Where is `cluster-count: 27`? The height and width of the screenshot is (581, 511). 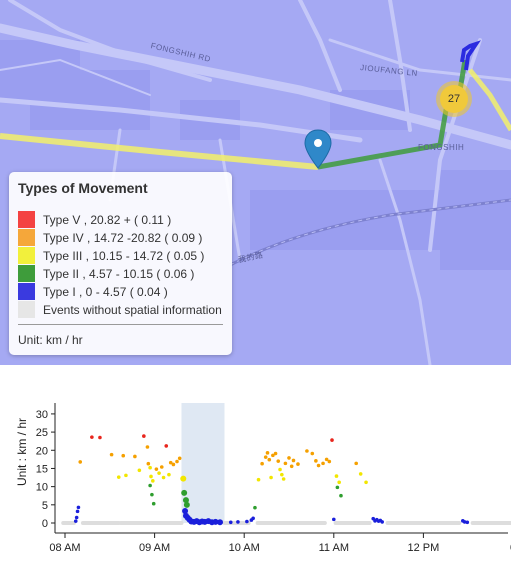 cluster-count: 27 is located at coordinates (454, 99).